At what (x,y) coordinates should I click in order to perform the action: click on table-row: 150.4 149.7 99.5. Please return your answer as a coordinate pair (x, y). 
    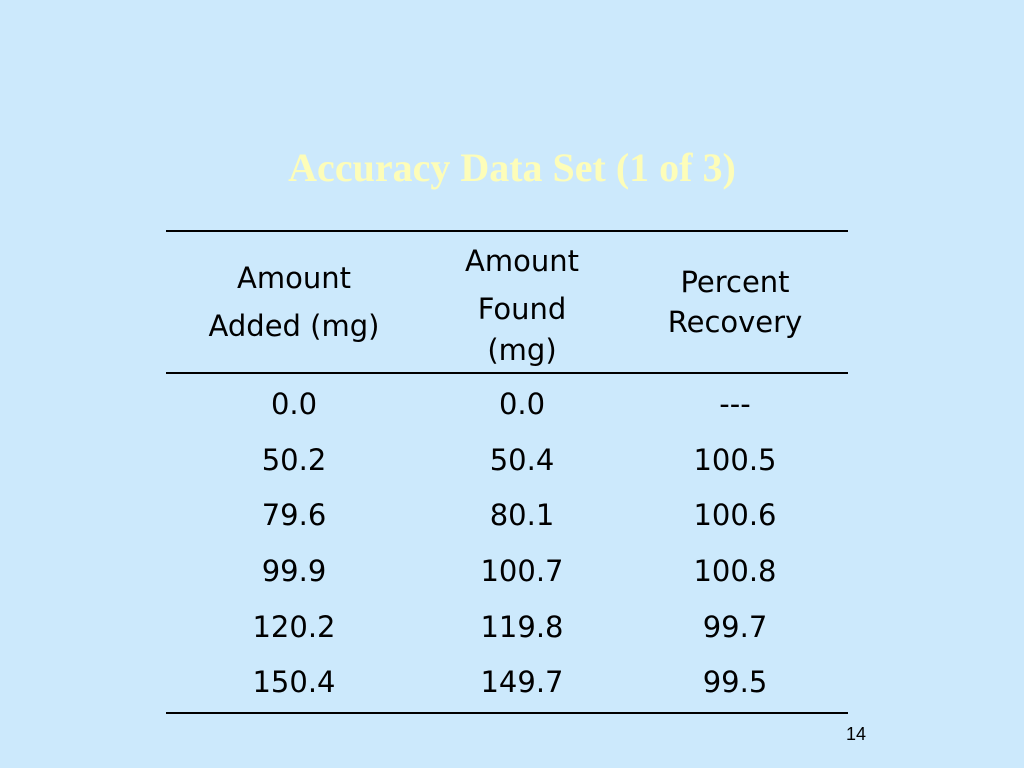
    Looking at the image, I should click on (507, 682).